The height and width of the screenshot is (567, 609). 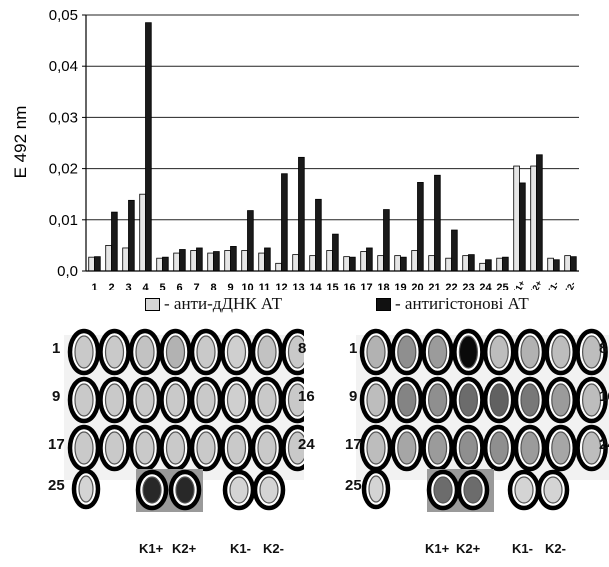 What do you see at coordinates (128, 286) in the screenshot?
I see `x-tick-label: 3` at bounding box center [128, 286].